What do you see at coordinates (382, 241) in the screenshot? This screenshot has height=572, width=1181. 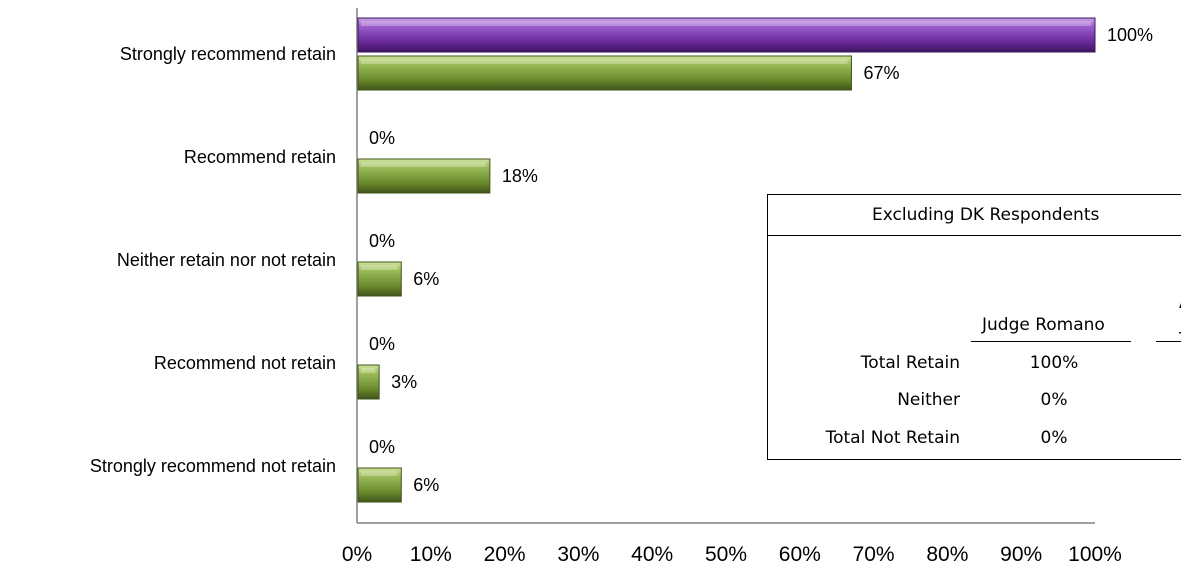 I see `data-label-series1-neither-retain-nor-not-retain: 0%` at bounding box center [382, 241].